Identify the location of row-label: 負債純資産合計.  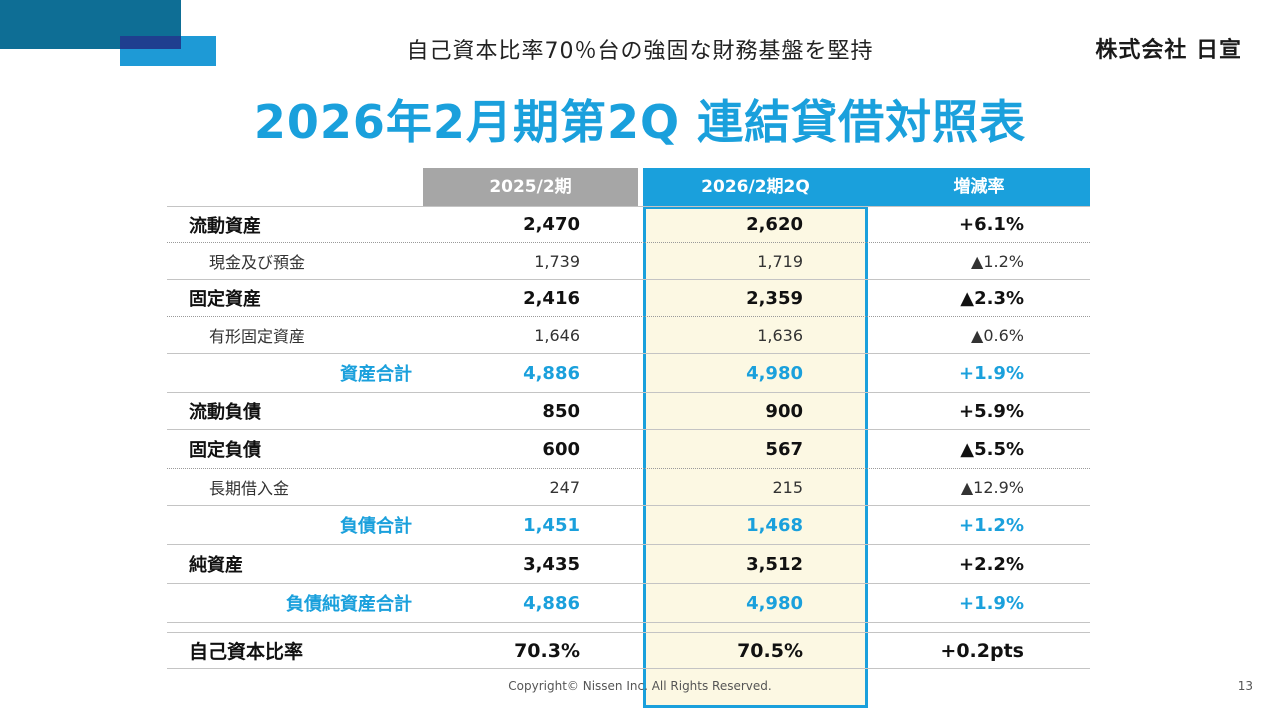
(349, 604).